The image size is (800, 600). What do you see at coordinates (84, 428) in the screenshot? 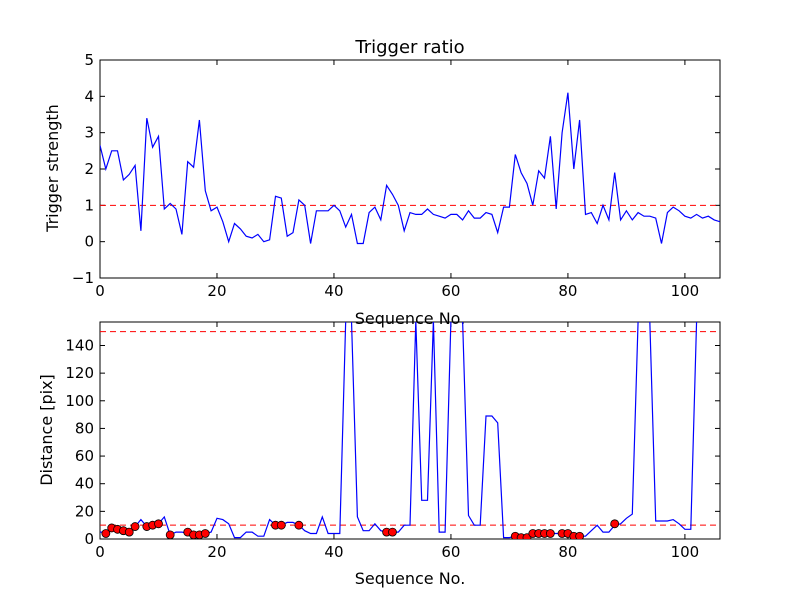
I see `y-tick-label: 80` at bounding box center [84, 428].